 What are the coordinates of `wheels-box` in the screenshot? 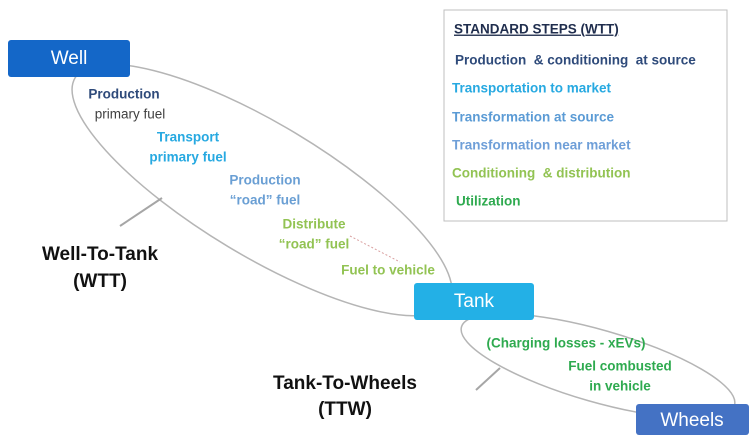 It's located at (692, 419).